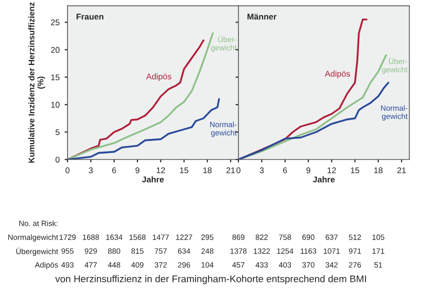 This screenshot has height=290, width=422. What do you see at coordinates (90, 17) in the screenshot?
I see `text: Frauen` at bounding box center [90, 17].